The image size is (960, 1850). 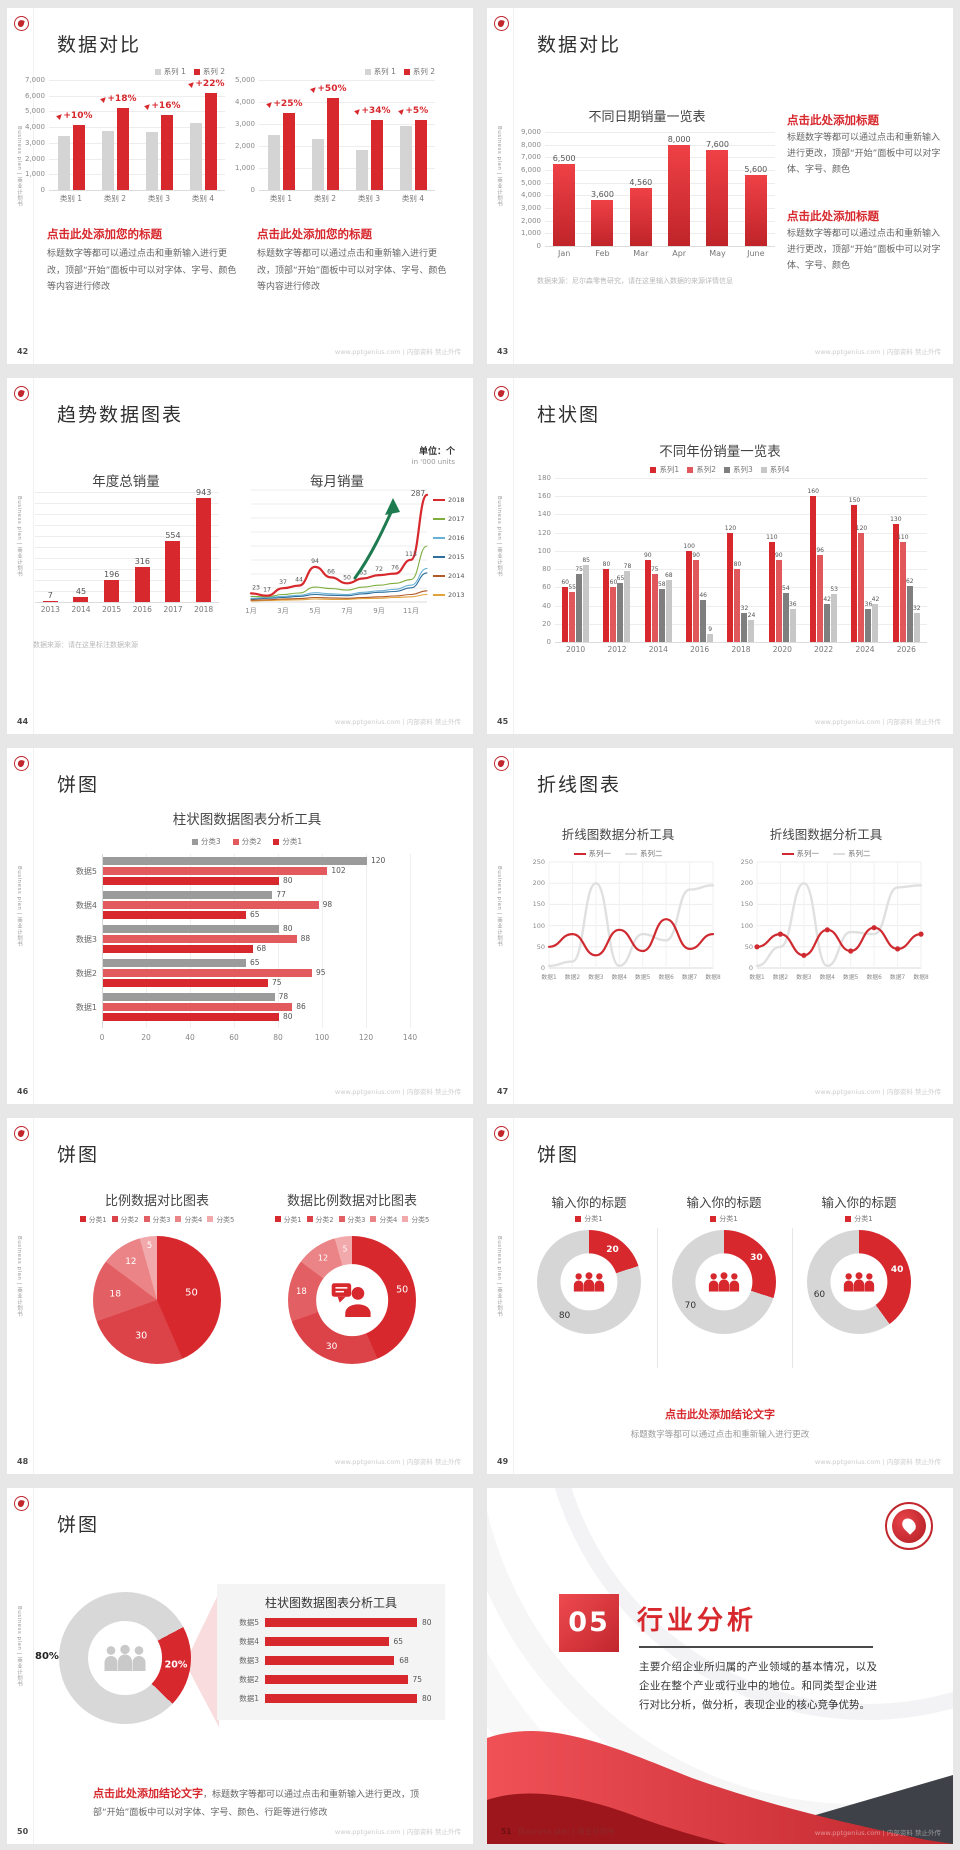 I want to click on bar-series1: 8,000, so click(x=679, y=190).